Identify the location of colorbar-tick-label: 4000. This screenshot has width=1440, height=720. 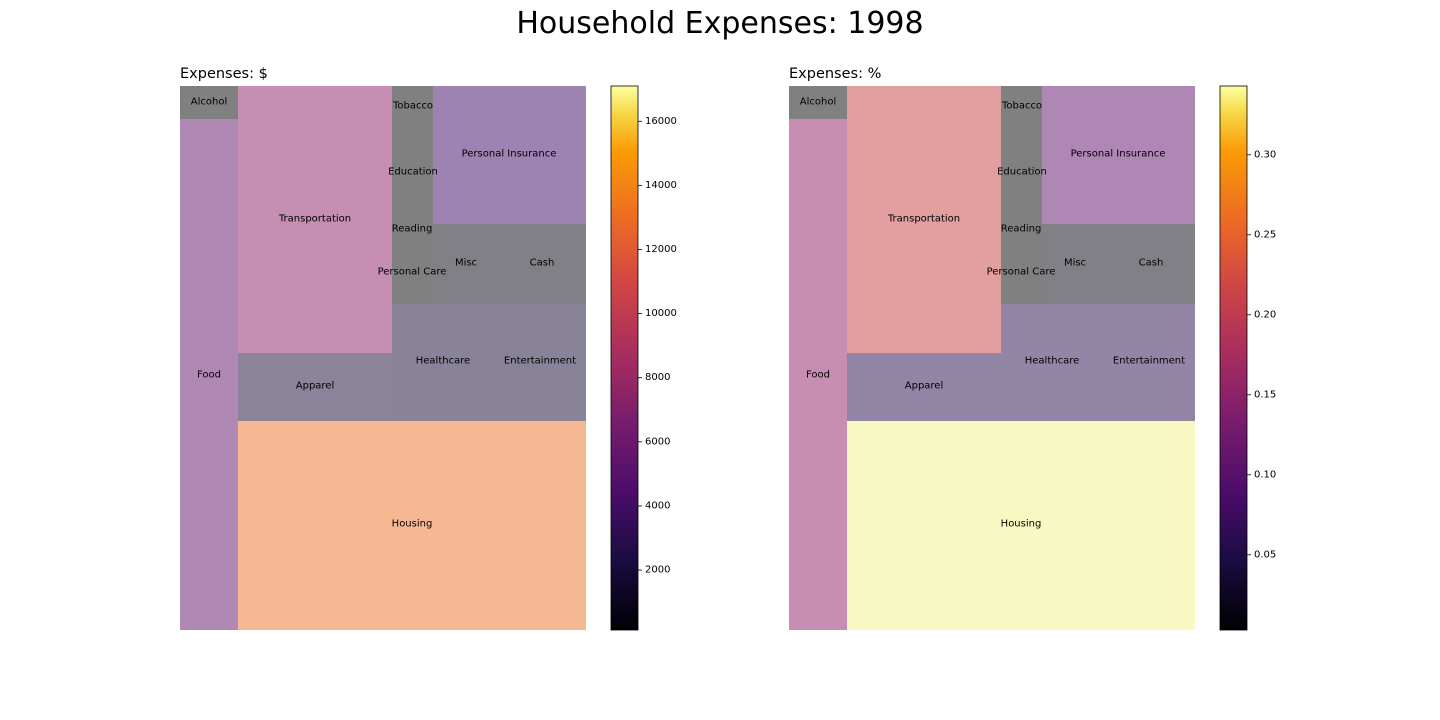
(657, 505).